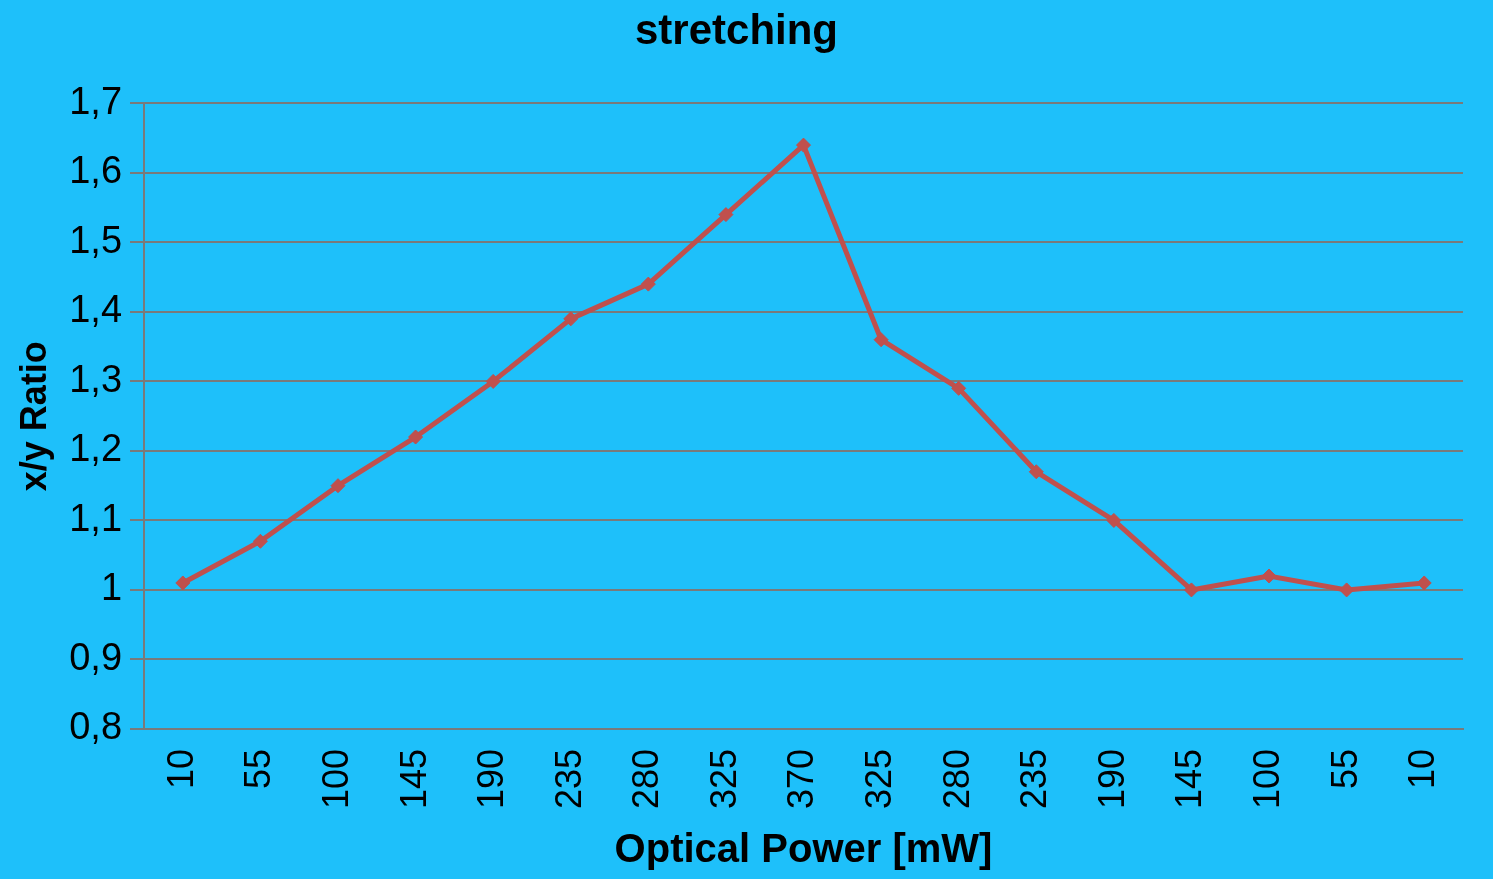 The image size is (1493, 879). I want to click on y-tick-label: 1,1, so click(96, 517).